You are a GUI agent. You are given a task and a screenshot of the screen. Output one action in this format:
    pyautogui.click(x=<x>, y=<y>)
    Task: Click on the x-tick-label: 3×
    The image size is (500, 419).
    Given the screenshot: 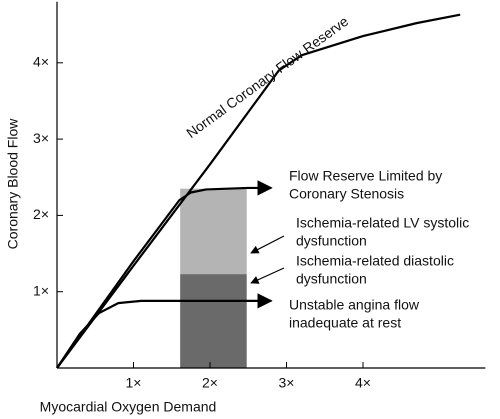 What is the action you would take?
    pyautogui.click(x=287, y=383)
    